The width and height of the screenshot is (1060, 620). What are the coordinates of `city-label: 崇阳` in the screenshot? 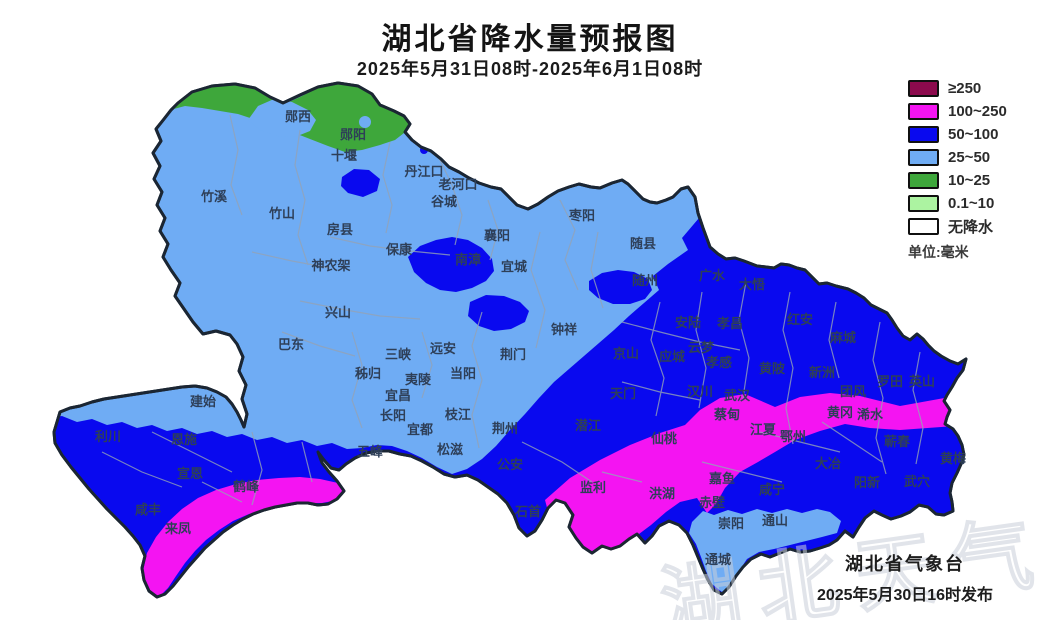 It's located at (731, 523).